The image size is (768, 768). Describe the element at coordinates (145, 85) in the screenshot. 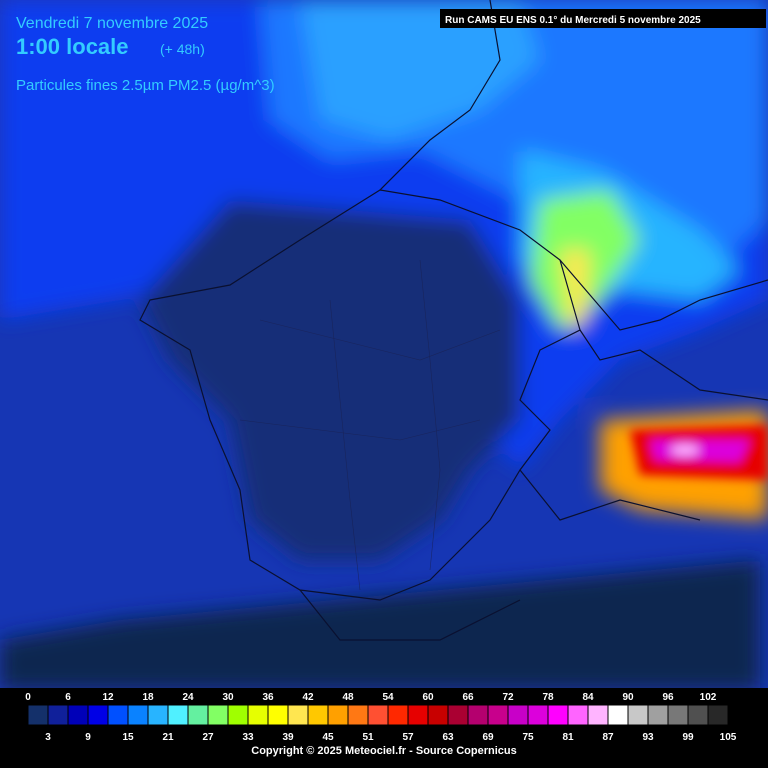

I see `parameter: Particules fines 2.5µm PM2.5 (µg/m^3)` at that location.